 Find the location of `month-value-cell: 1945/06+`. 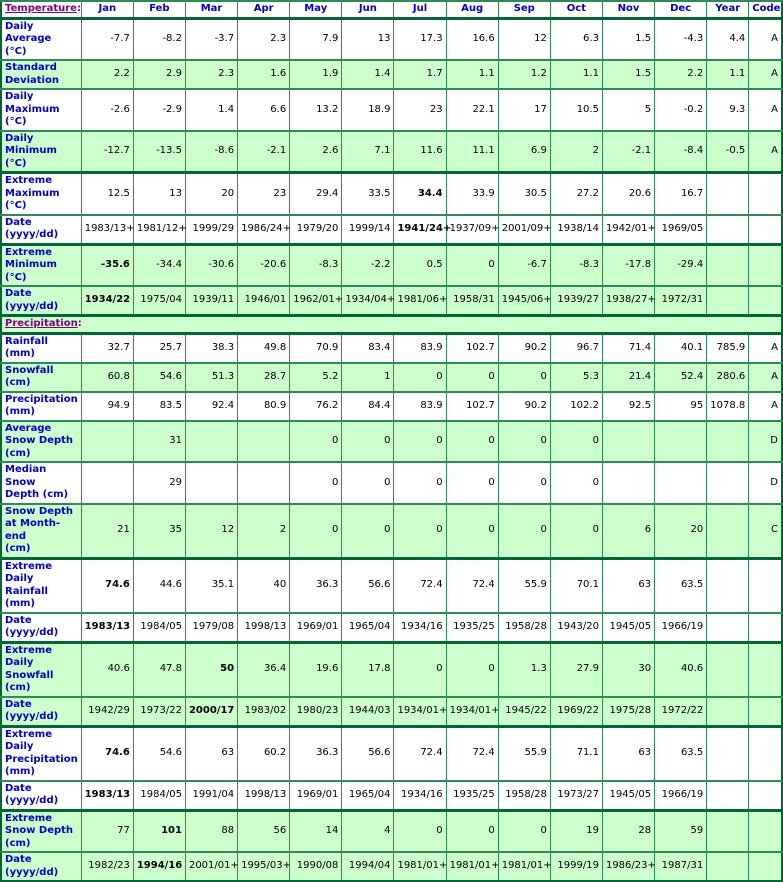

month-value-cell: 1945/06+ is located at coordinates (524, 300).